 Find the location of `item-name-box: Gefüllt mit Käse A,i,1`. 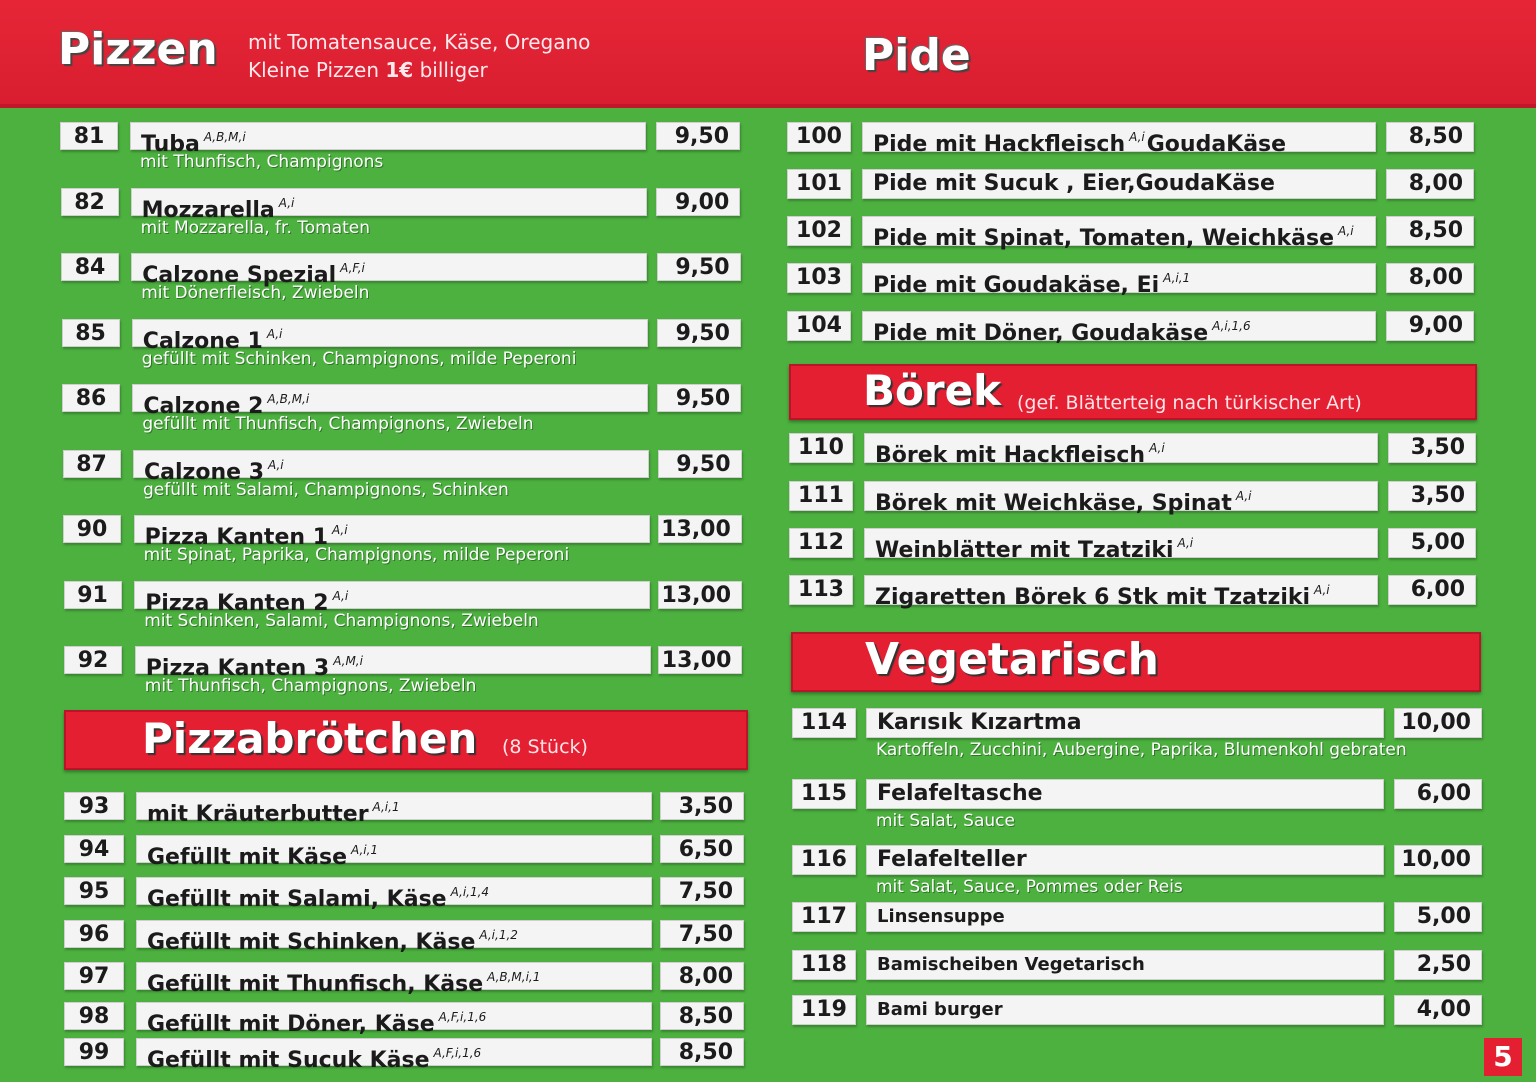

item-name-box: Gefüllt mit Käse A,i,1 is located at coordinates (394, 852).